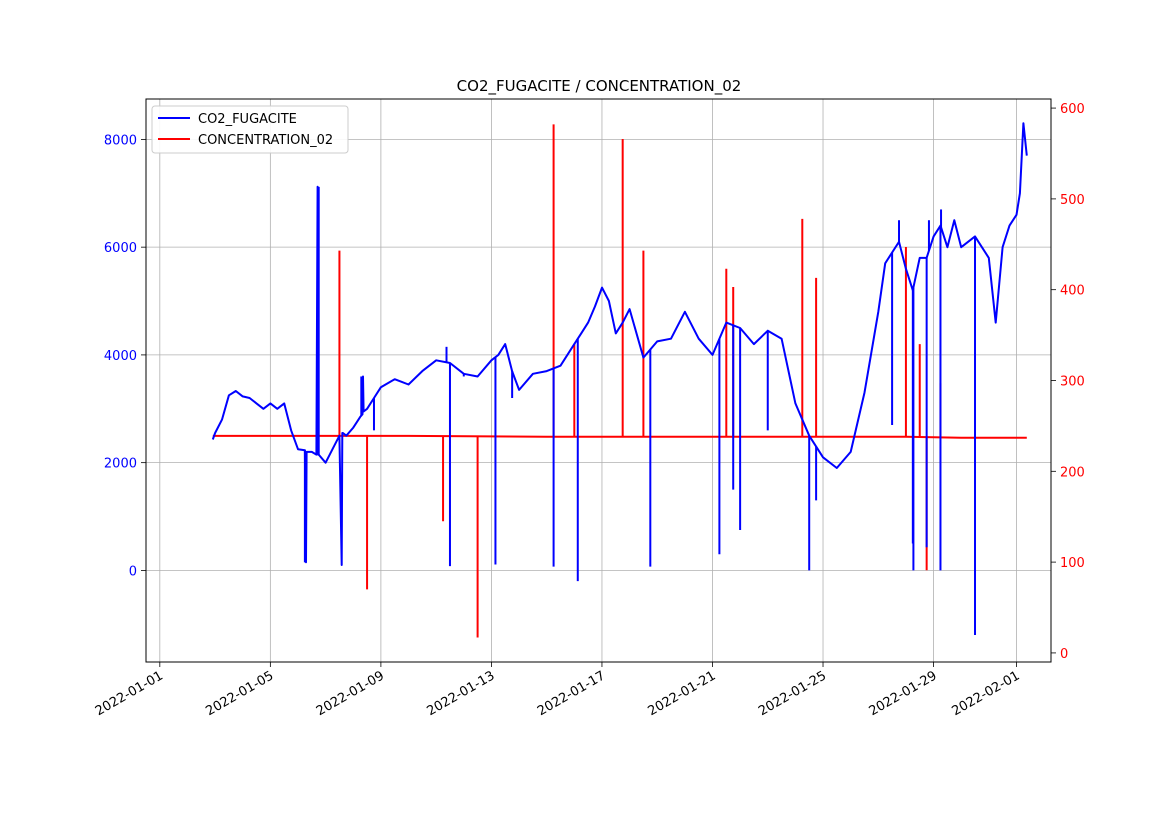 The height and width of the screenshot is (827, 1169). What do you see at coordinates (1072, 291) in the screenshot?
I see `y-right-tick-label: 400` at bounding box center [1072, 291].